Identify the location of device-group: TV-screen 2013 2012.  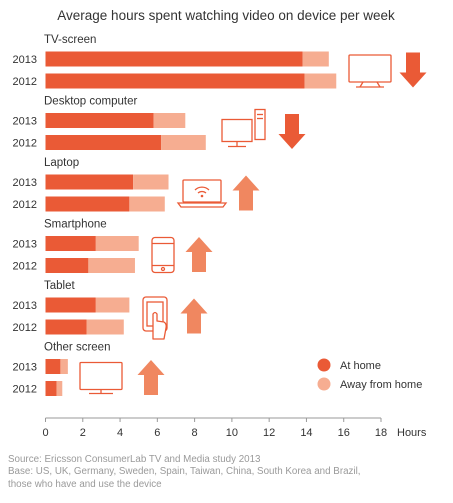
(220, 61).